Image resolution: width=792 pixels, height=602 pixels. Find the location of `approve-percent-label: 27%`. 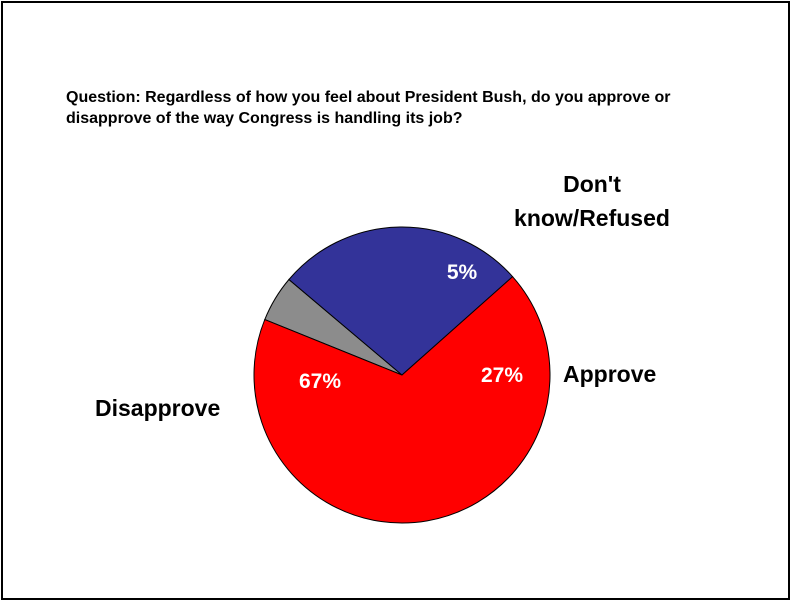

approve-percent-label: 27% is located at coordinates (502, 375).